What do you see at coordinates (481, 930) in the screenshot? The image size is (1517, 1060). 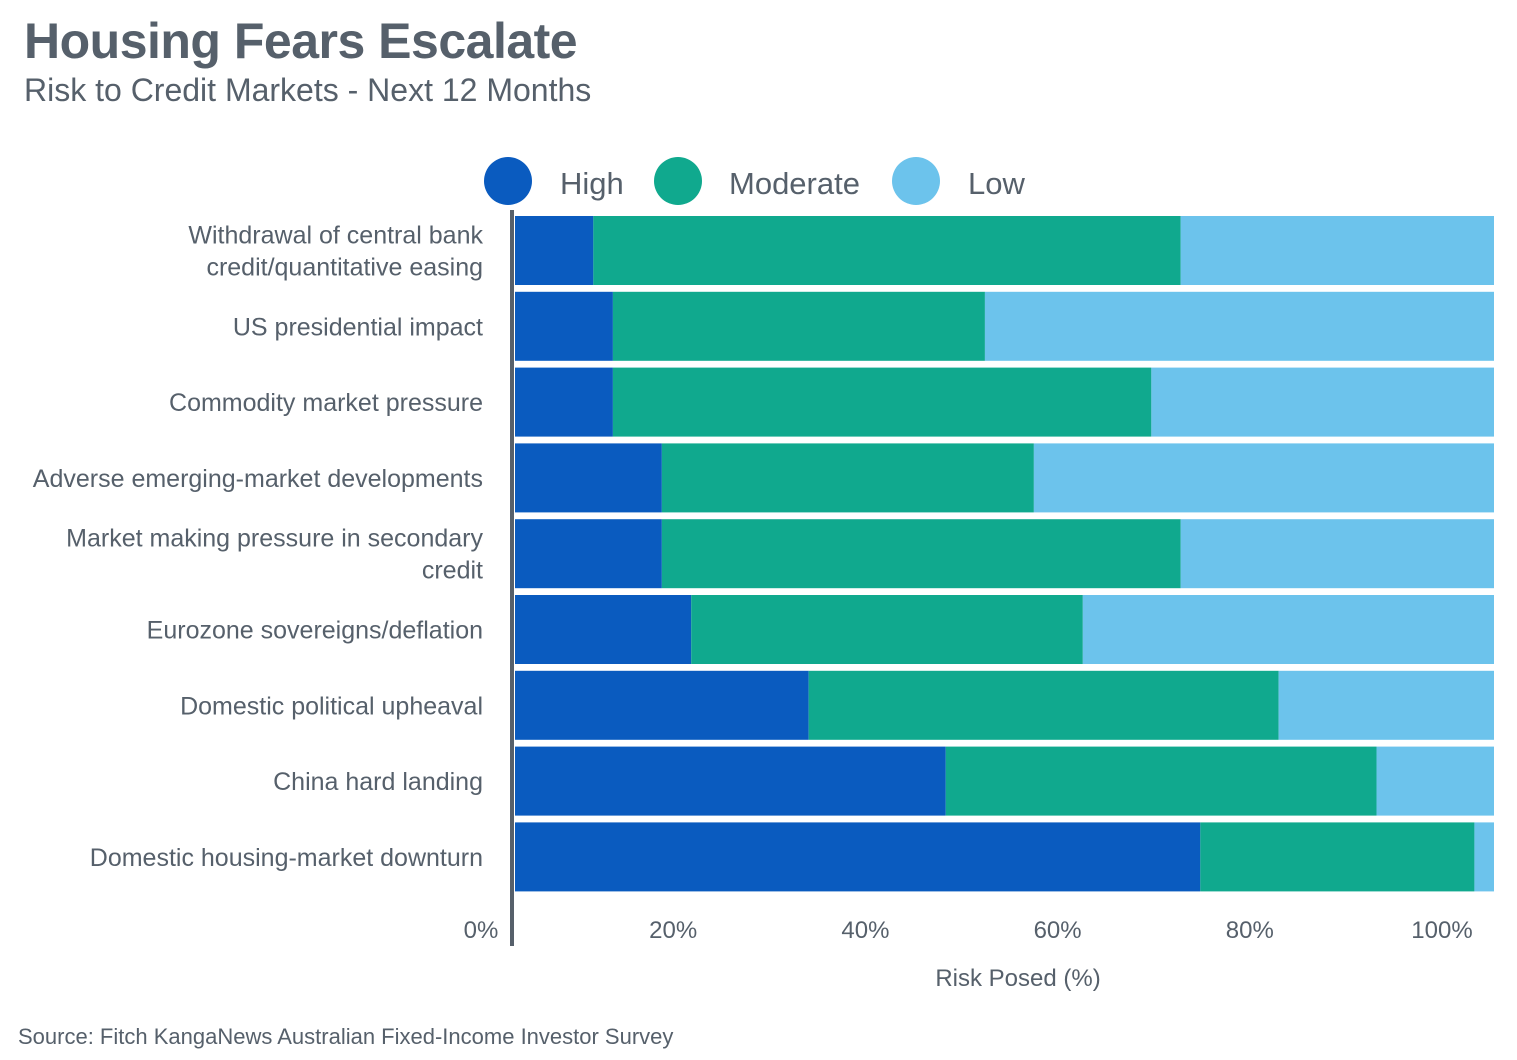 I see `x-tick-label: 0%` at bounding box center [481, 930].